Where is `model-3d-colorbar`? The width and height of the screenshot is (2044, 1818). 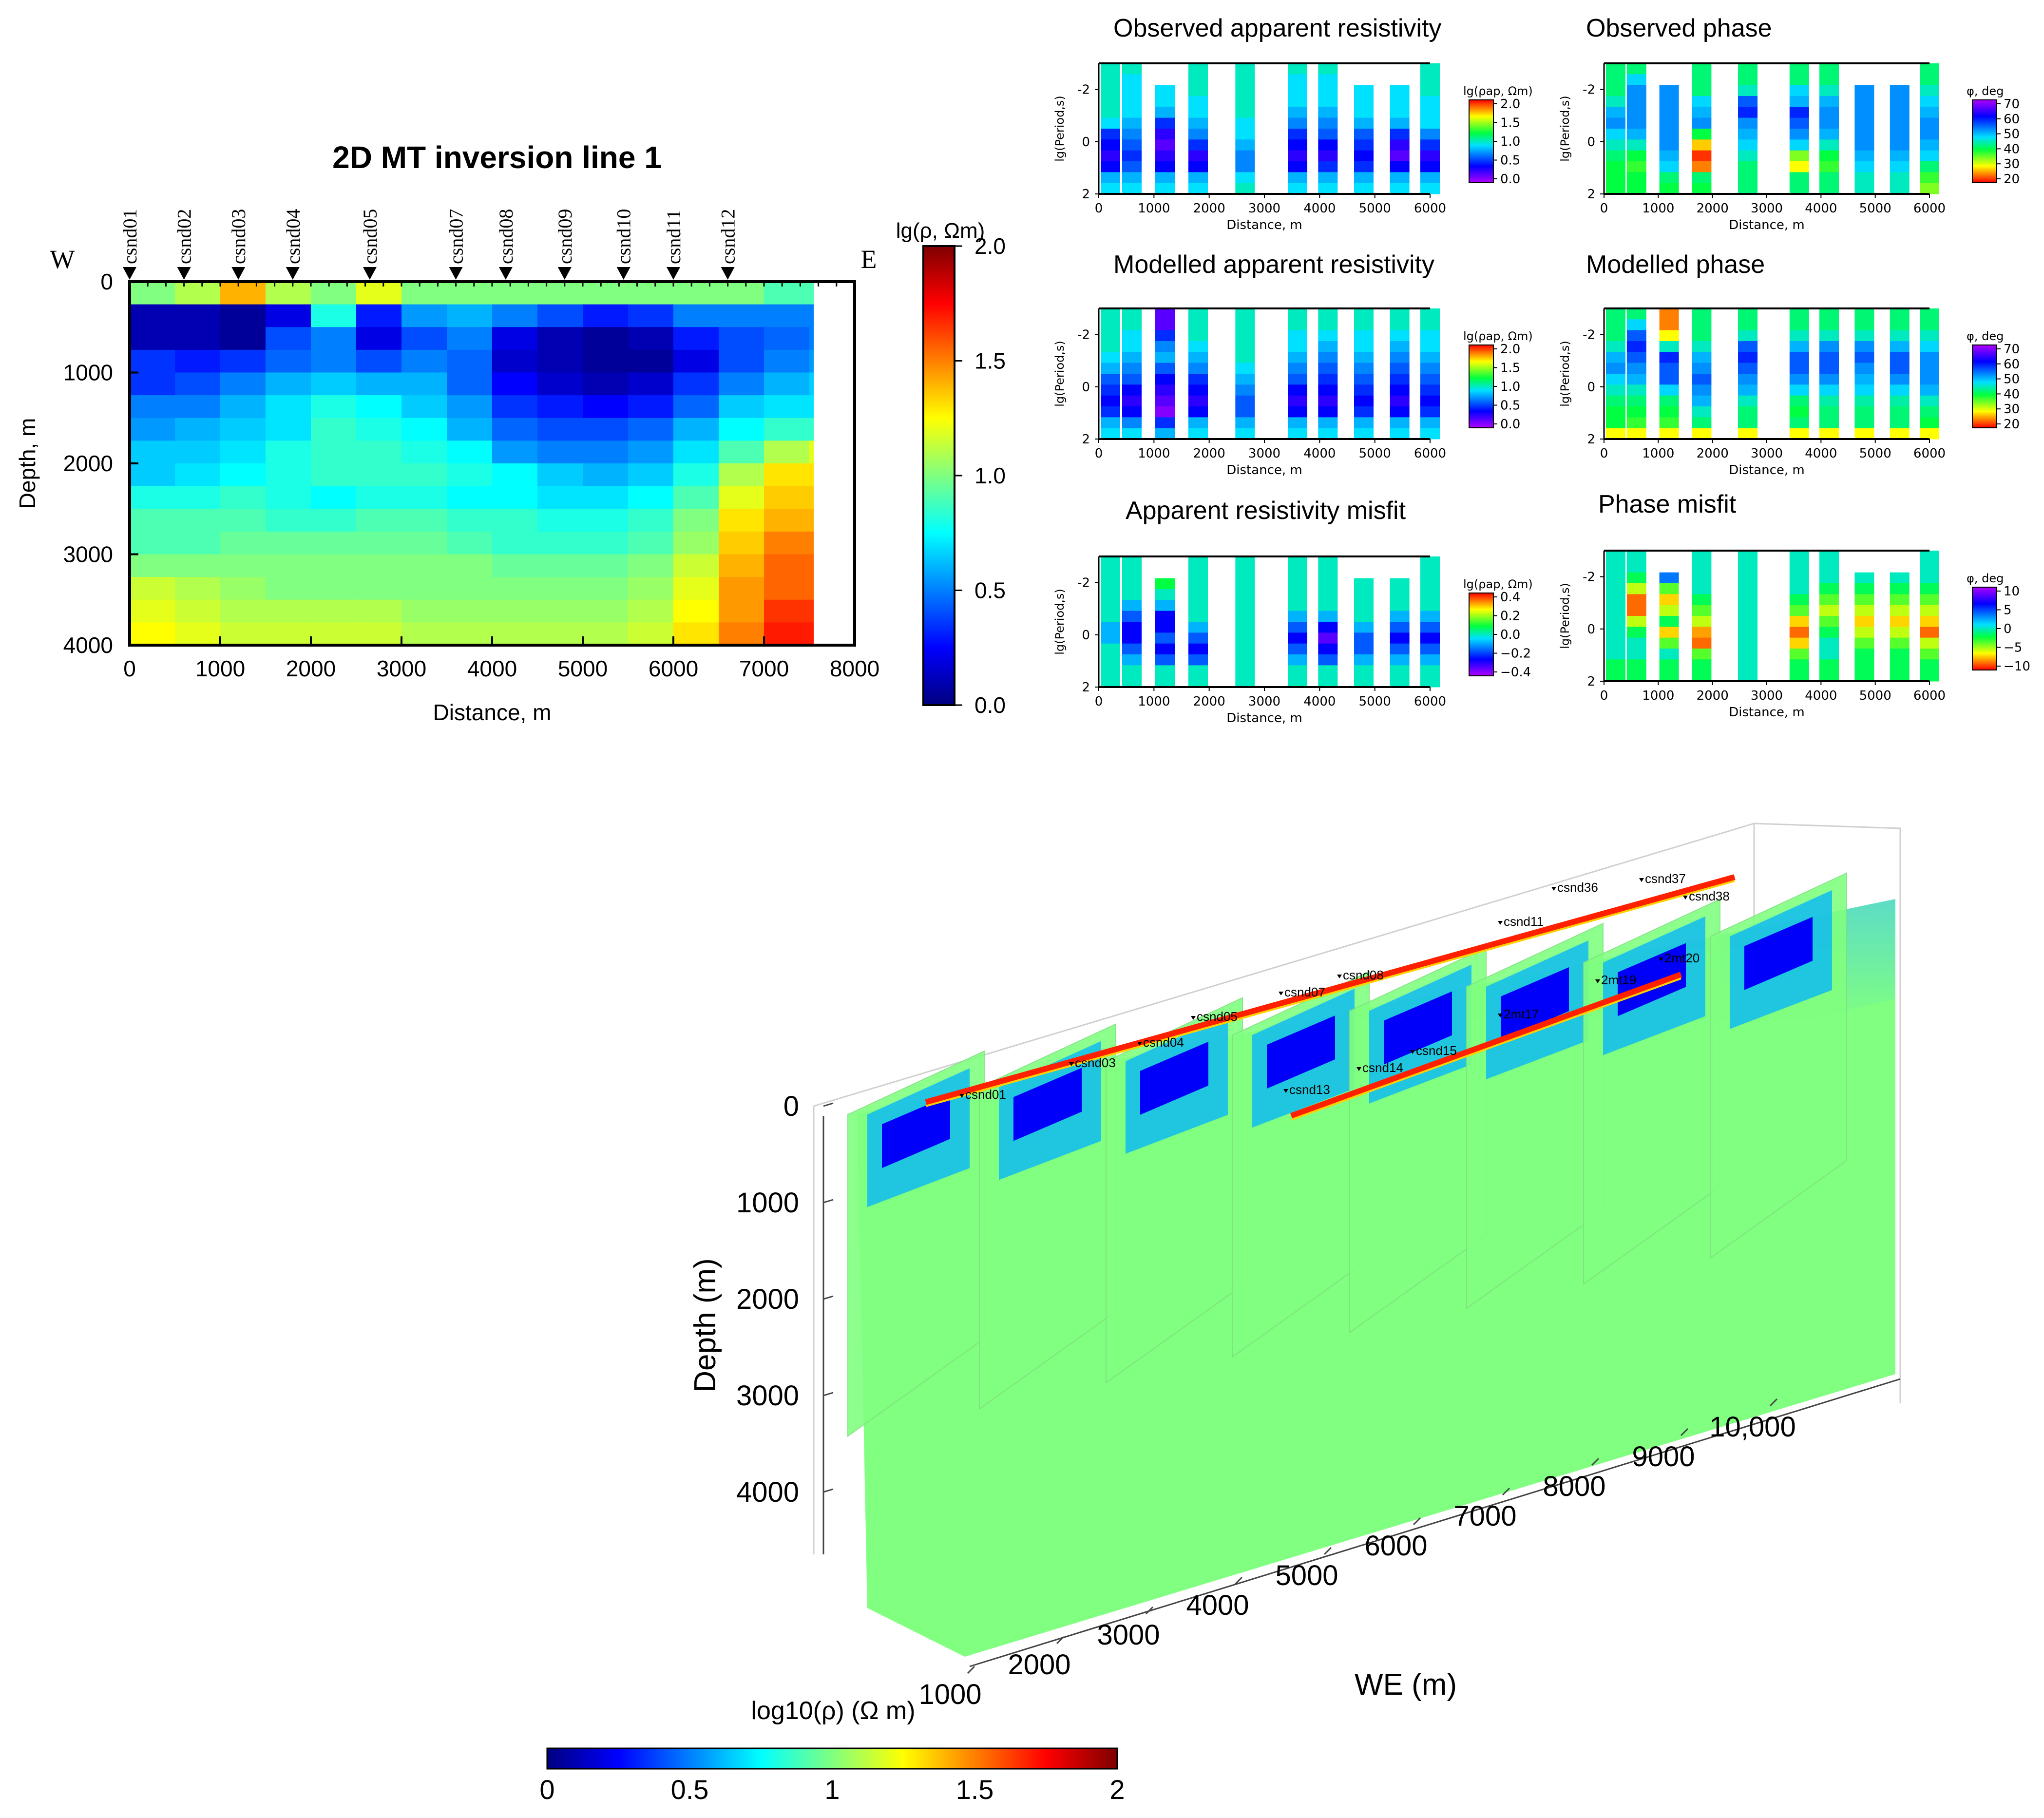
model-3d-colorbar is located at coordinates (832, 1758).